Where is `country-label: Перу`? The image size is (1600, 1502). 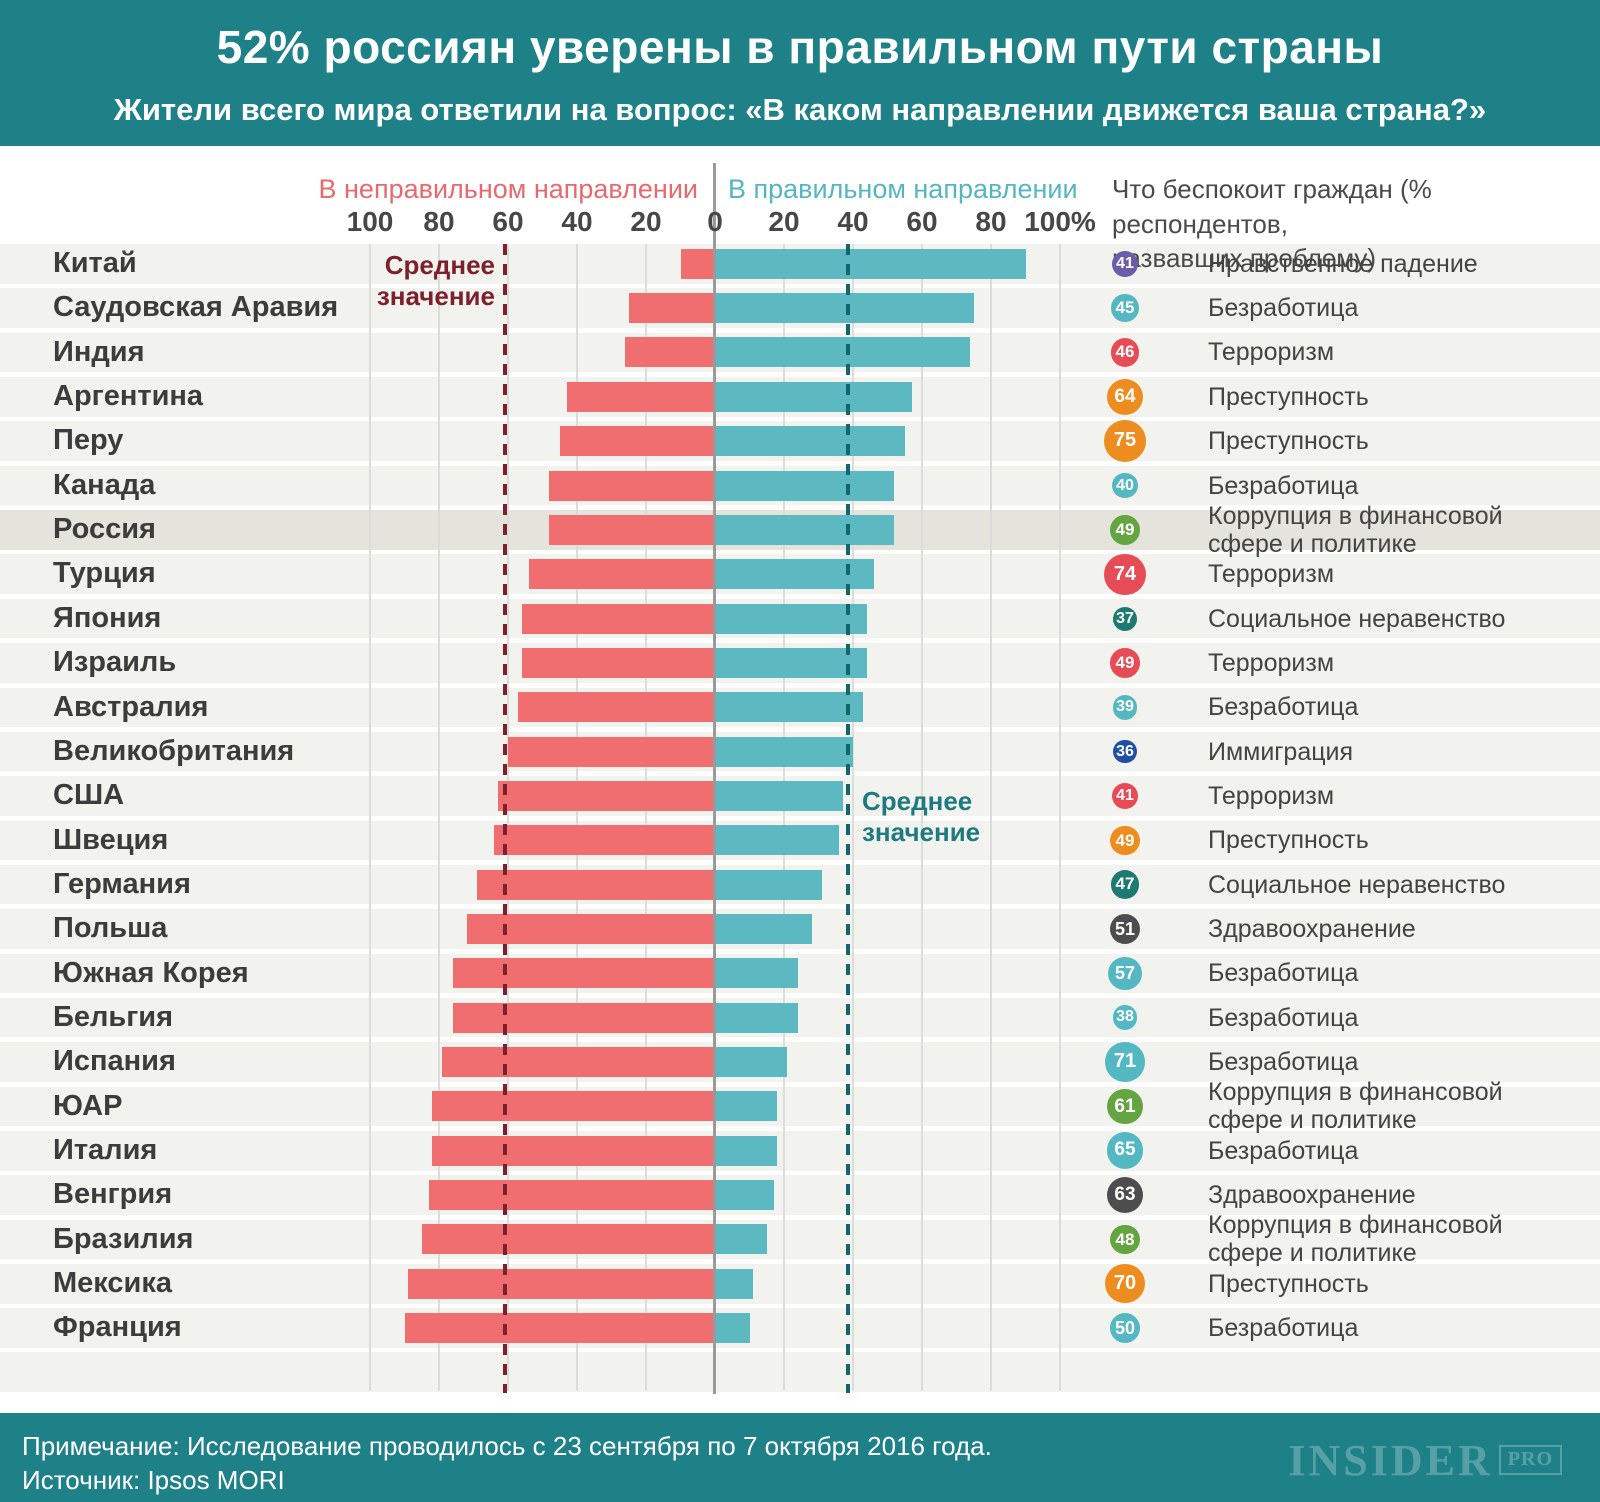 country-label: Перу is located at coordinates (88, 440).